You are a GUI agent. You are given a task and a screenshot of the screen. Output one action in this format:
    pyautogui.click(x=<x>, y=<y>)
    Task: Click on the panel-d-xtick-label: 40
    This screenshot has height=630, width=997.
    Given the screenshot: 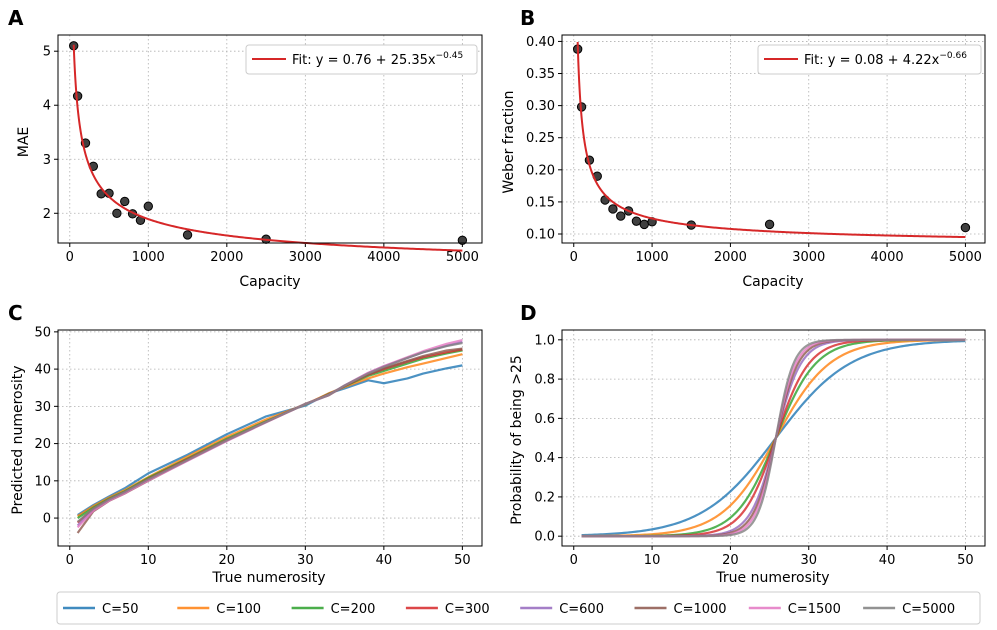 What is the action you would take?
    pyautogui.click(x=887, y=560)
    